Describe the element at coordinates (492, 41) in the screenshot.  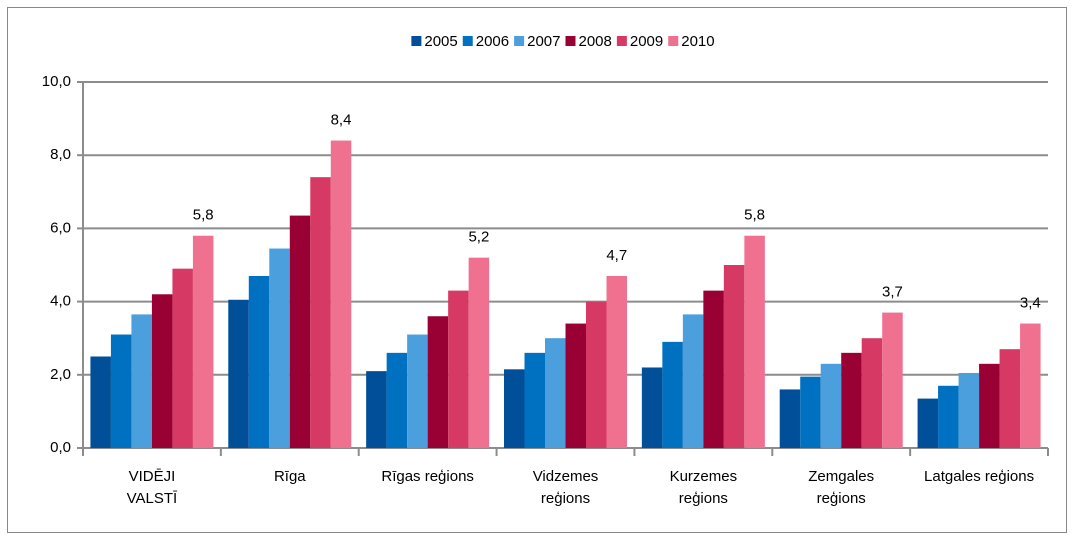
I see `legend-label: 2006` at that location.